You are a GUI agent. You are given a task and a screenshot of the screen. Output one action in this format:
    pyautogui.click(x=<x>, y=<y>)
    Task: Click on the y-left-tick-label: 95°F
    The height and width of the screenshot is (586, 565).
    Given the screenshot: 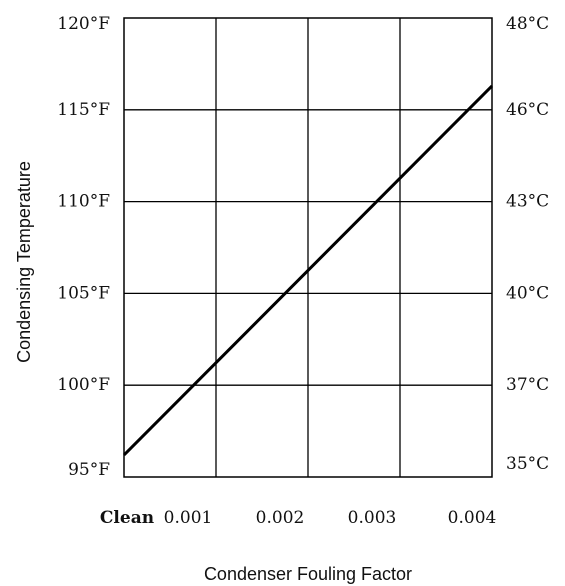 What is the action you would take?
    pyautogui.click(x=89, y=470)
    